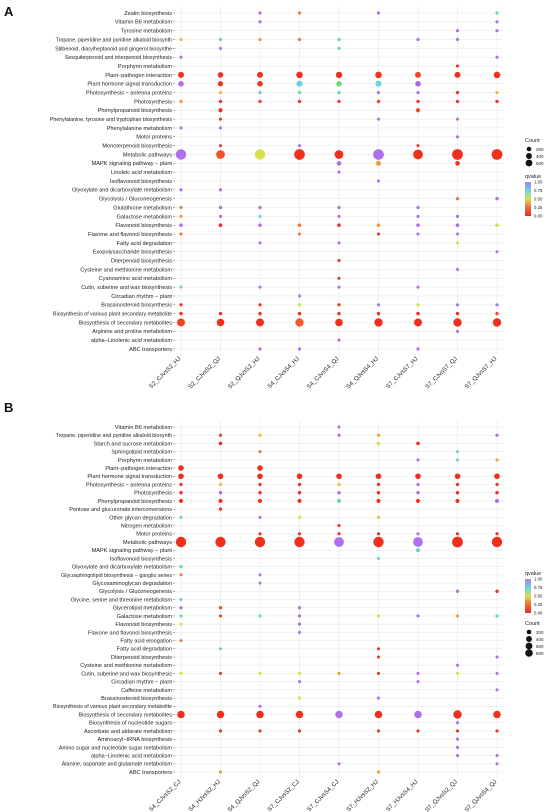 The height and width of the screenshot is (812, 550). Describe the element at coordinates (141, 261) in the screenshot. I see `y-tick-label: Diterpenoid biosynthesis` at that location.